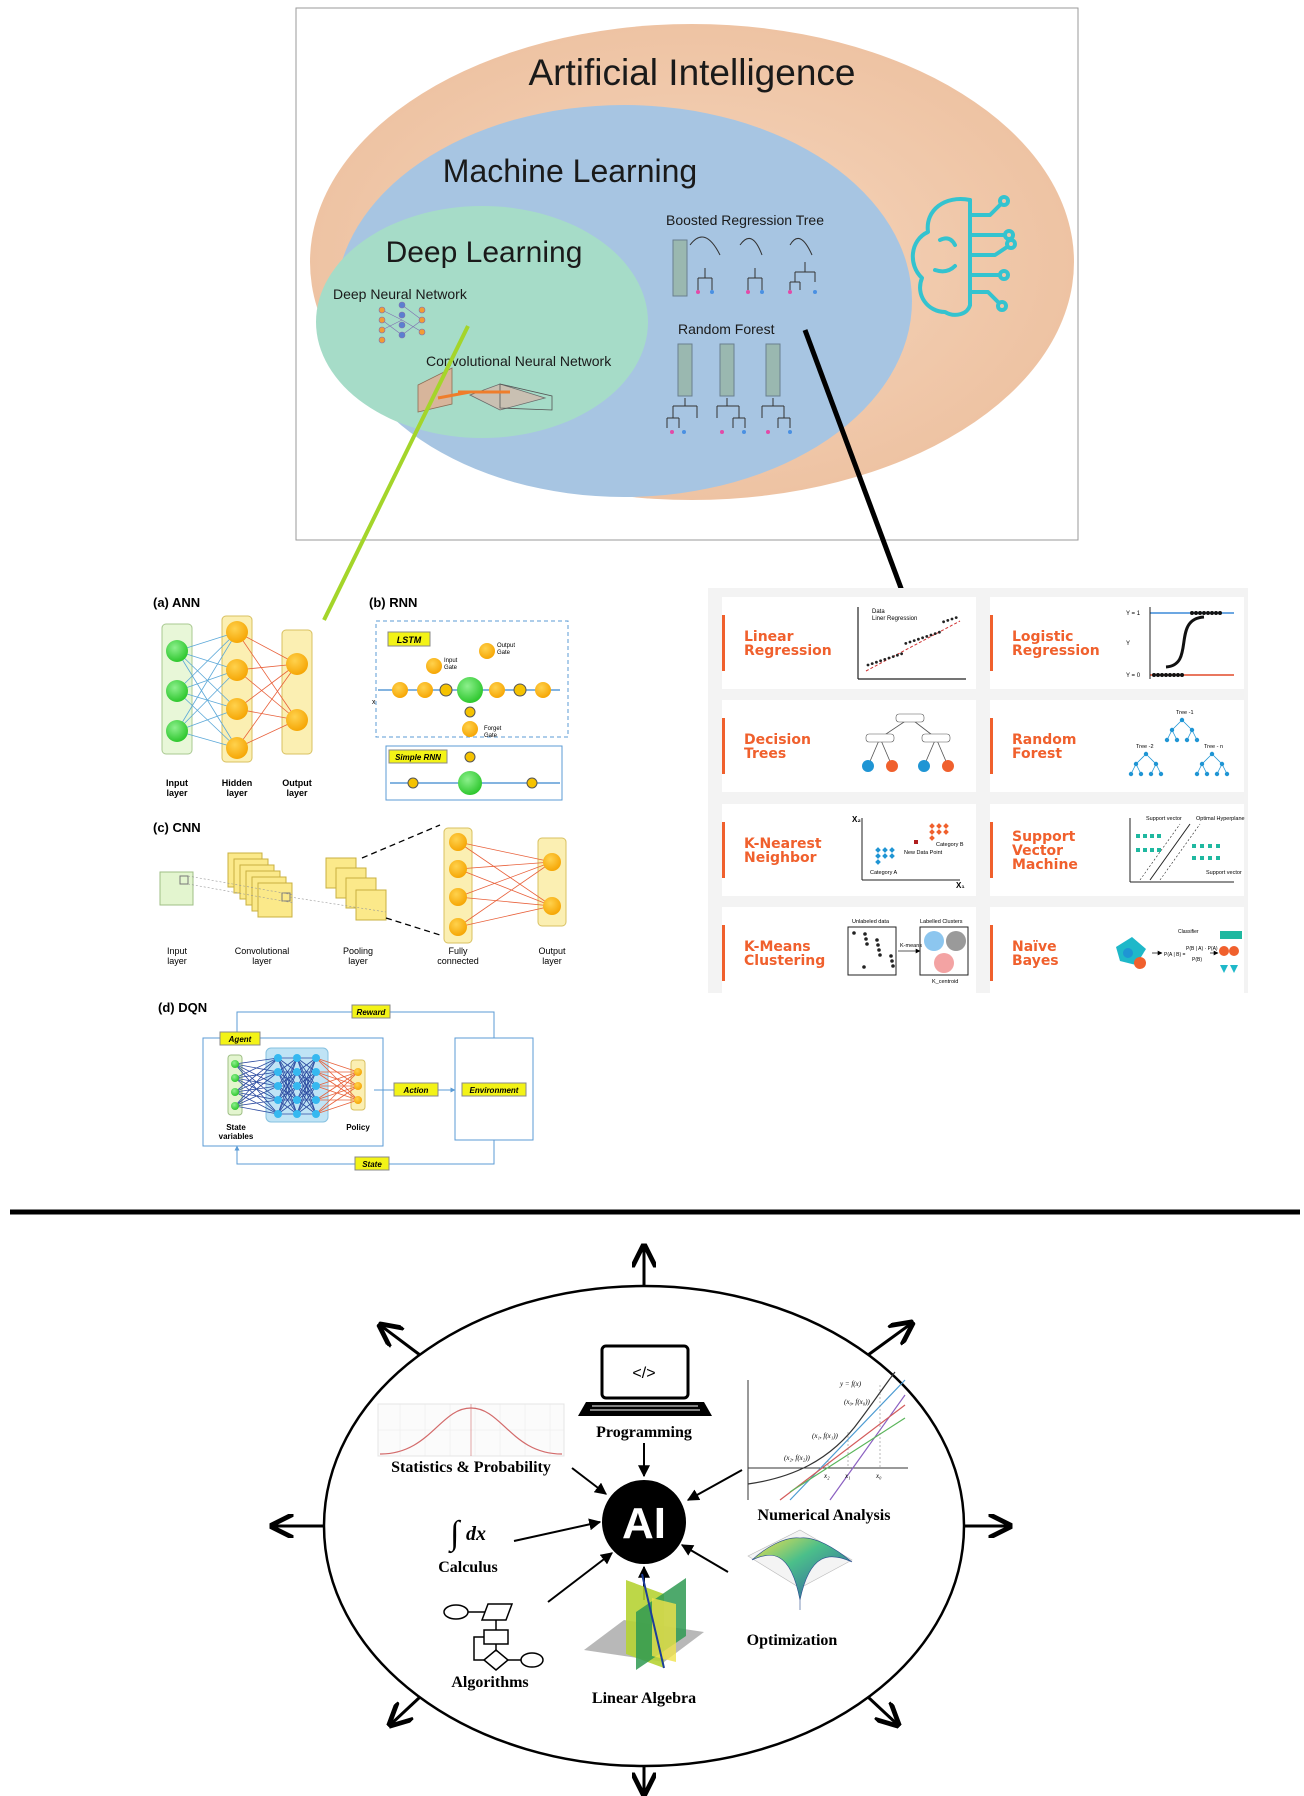  Describe the element at coordinates (552, 906) in the screenshot. I see `cnn-output-node` at that location.